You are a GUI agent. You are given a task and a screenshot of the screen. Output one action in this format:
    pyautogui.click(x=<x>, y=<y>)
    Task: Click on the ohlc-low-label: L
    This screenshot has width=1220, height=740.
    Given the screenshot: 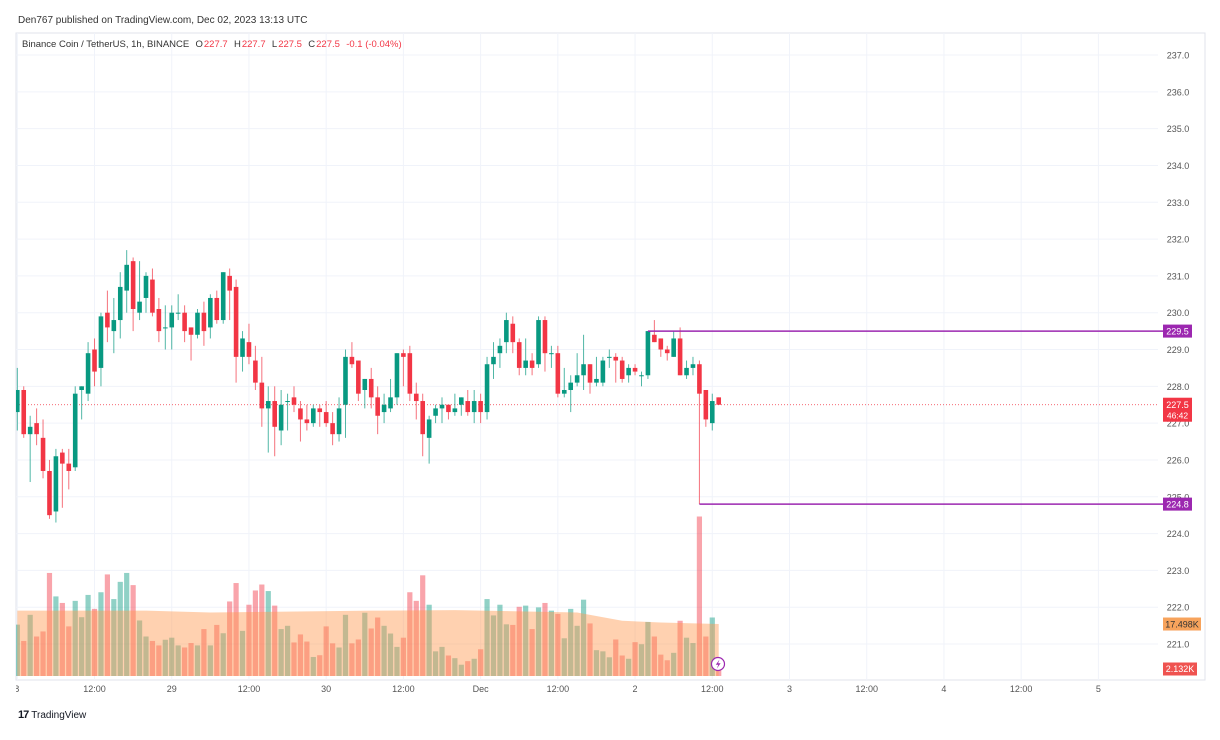 What is the action you would take?
    pyautogui.click(x=274, y=44)
    